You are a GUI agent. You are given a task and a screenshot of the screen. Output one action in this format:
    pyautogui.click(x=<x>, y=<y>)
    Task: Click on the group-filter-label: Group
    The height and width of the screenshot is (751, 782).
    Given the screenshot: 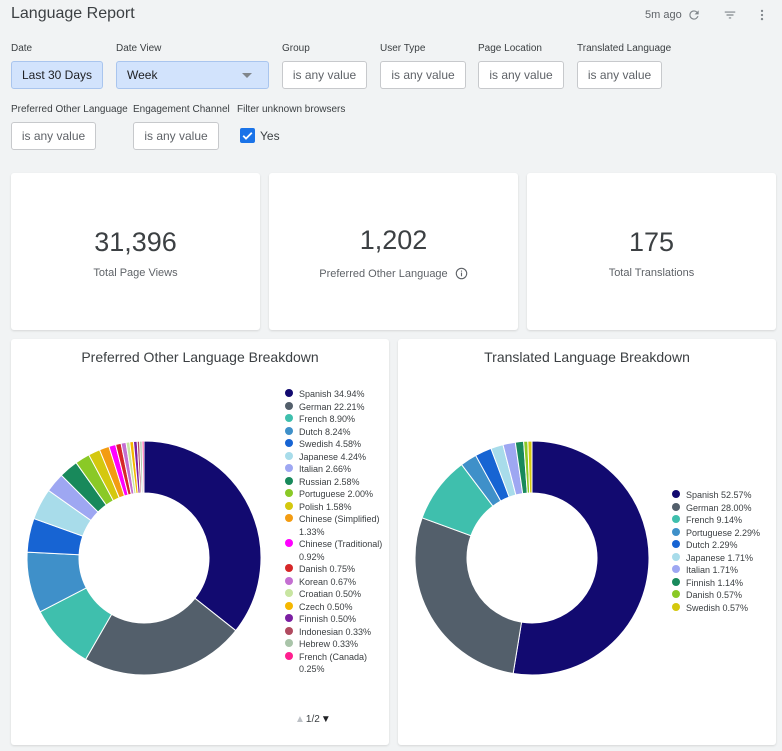 What is the action you would take?
    pyautogui.click(x=296, y=48)
    